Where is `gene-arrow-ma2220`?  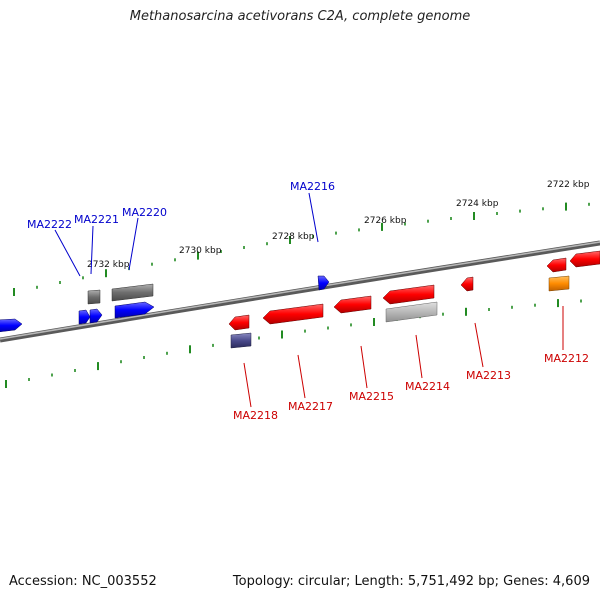 gene-arrow-ma2220 is located at coordinates (134, 310).